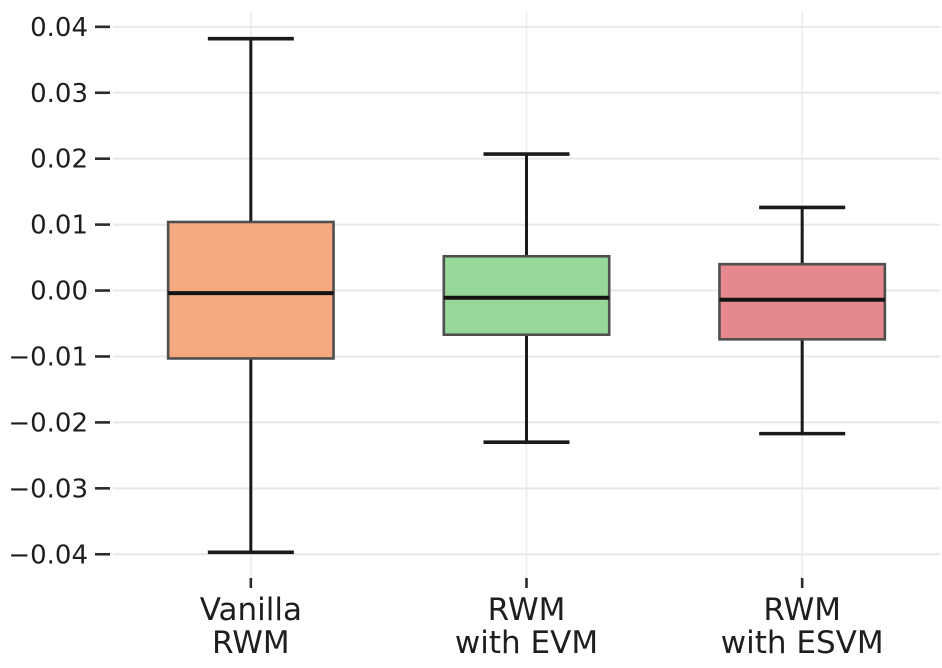  Describe the element at coordinates (250, 290) in the screenshot. I see `box-vanilla-rwm` at that location.